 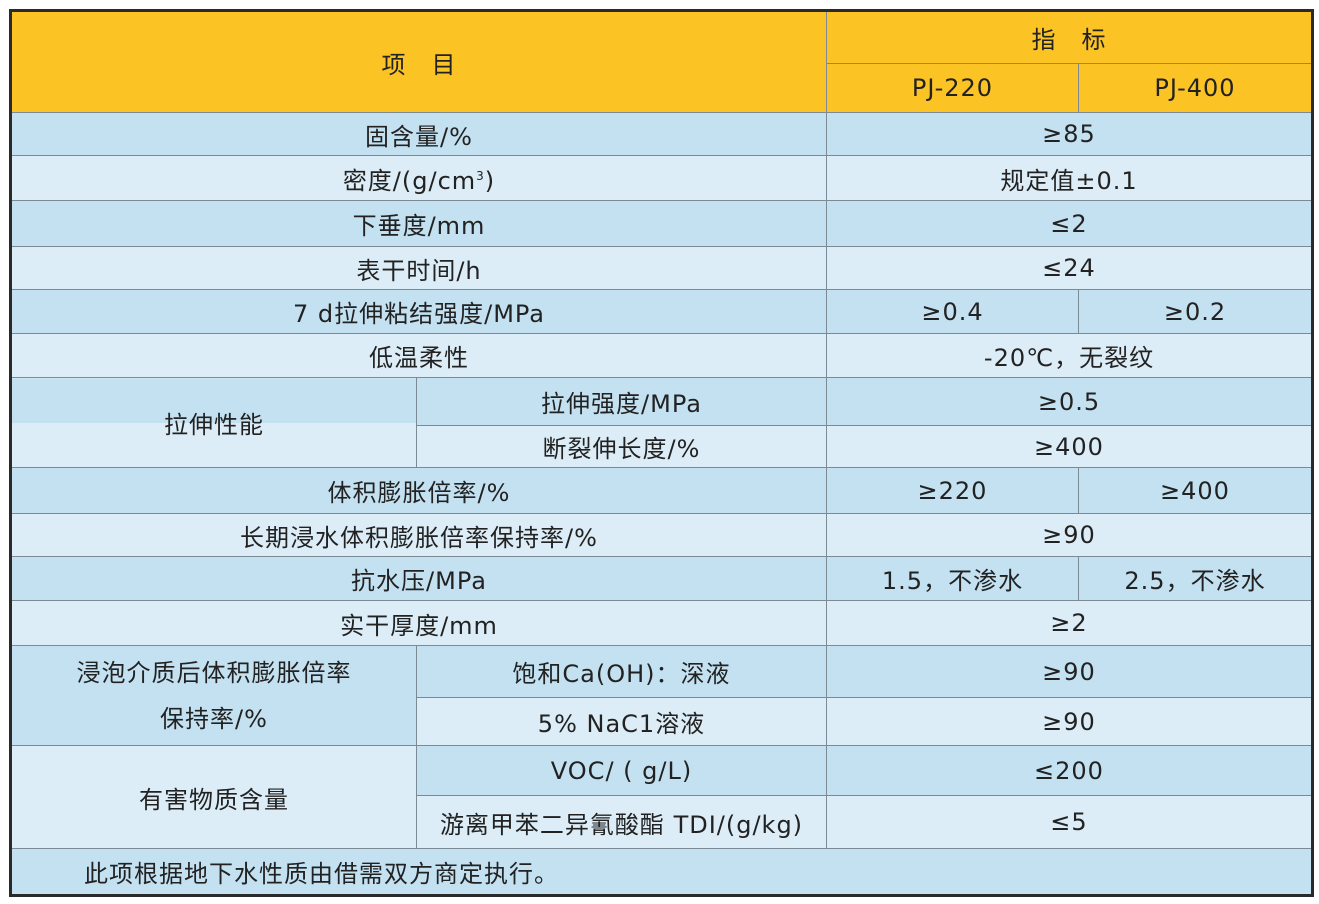 What do you see at coordinates (1195, 88) in the screenshot?
I see `header-pj400: PJ-400` at bounding box center [1195, 88].